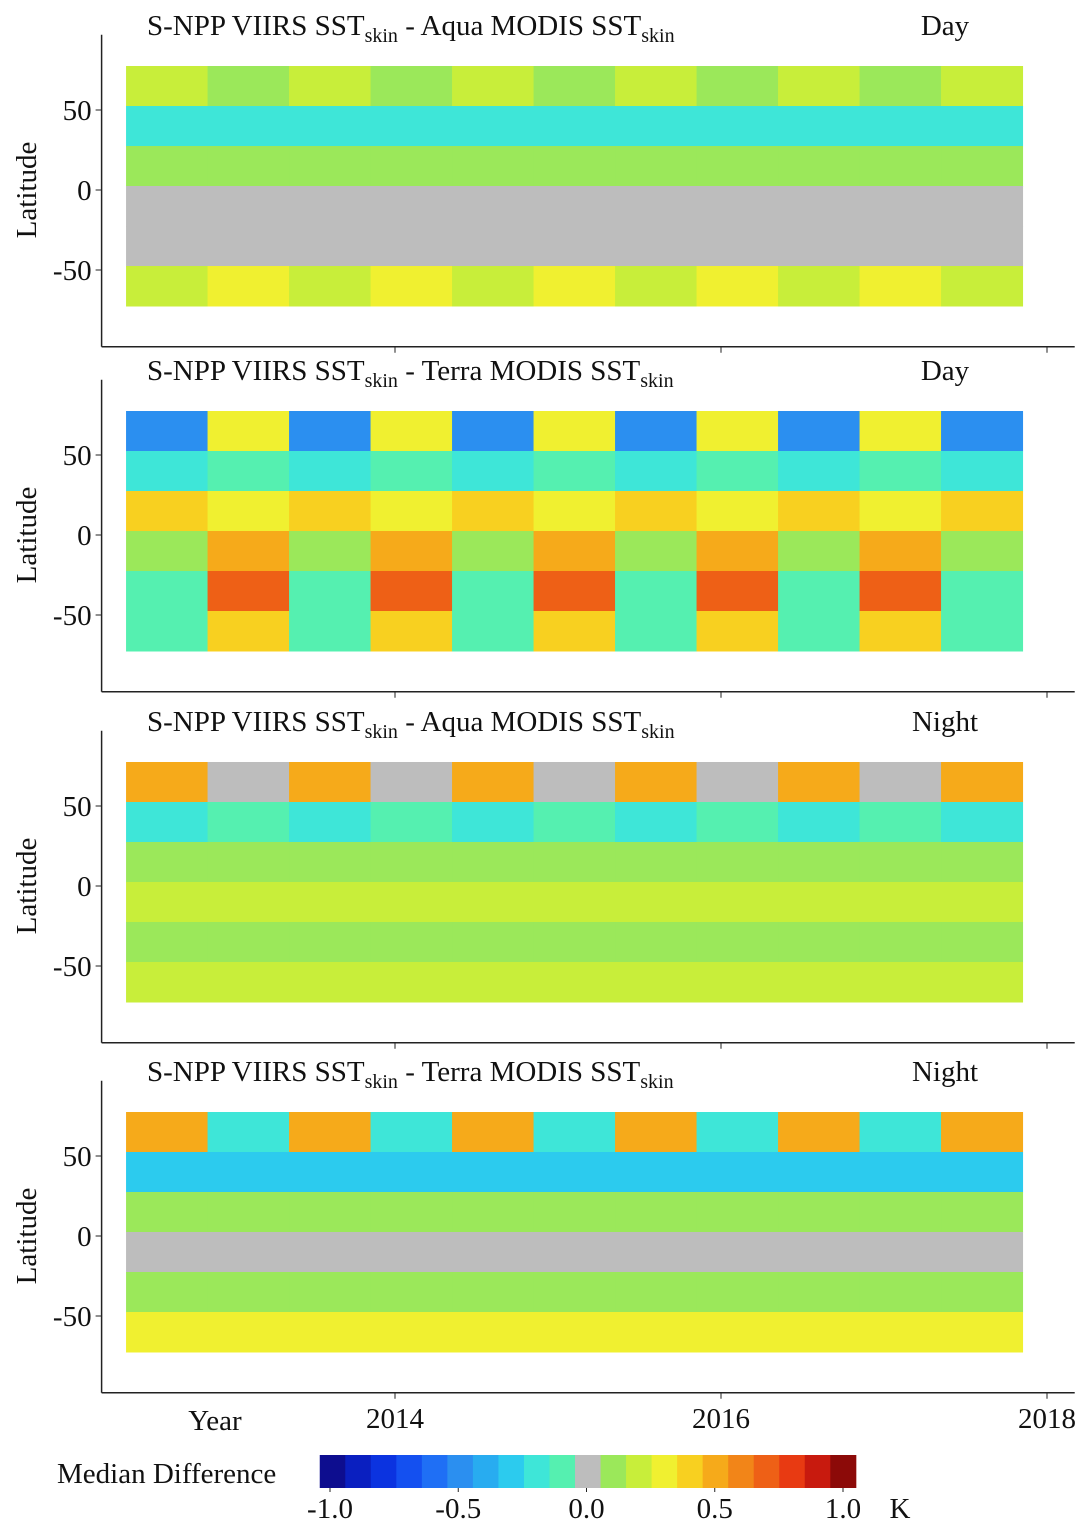 The height and width of the screenshot is (1528, 1091). I want to click on x-tick-label: 2018, so click(1047, 1419).